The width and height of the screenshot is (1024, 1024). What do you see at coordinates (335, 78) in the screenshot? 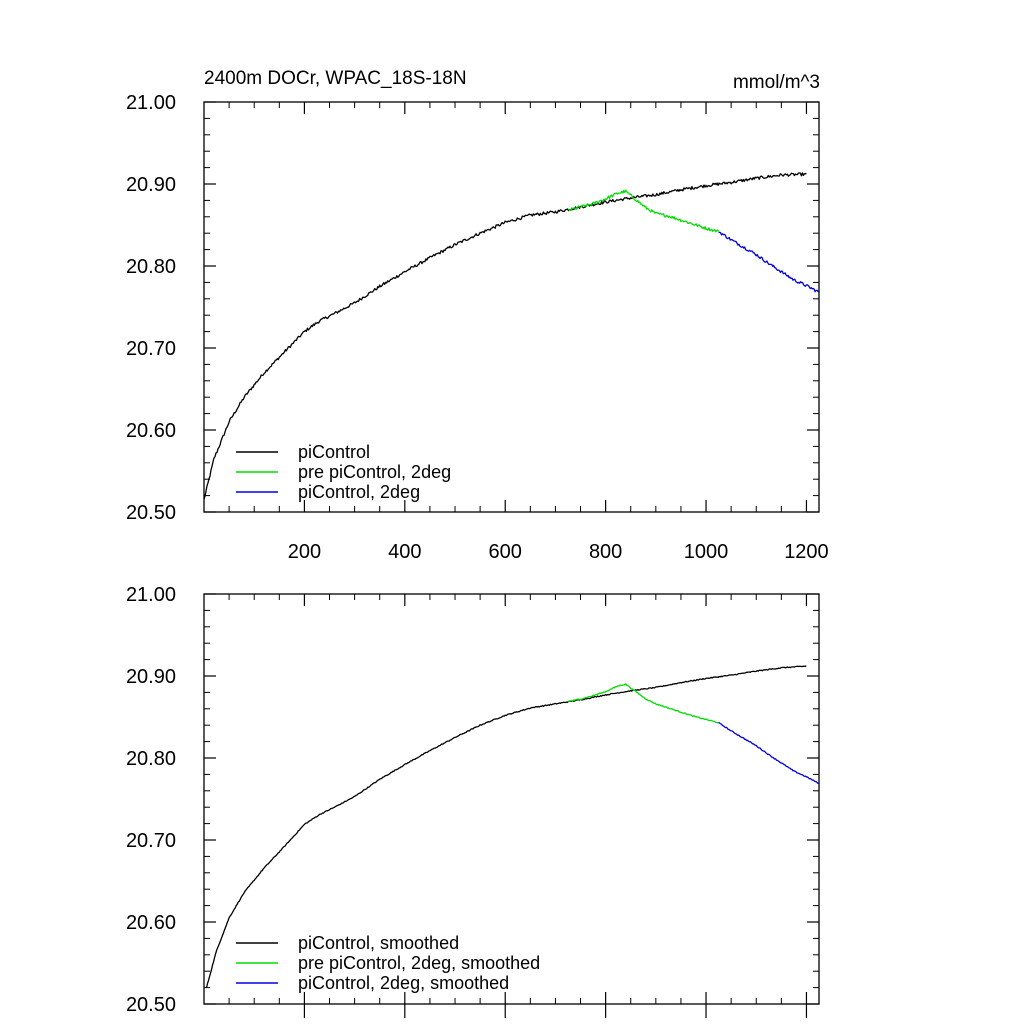
I see `chart-title: 2400m DOCr, WPAC_18S-18N` at bounding box center [335, 78].